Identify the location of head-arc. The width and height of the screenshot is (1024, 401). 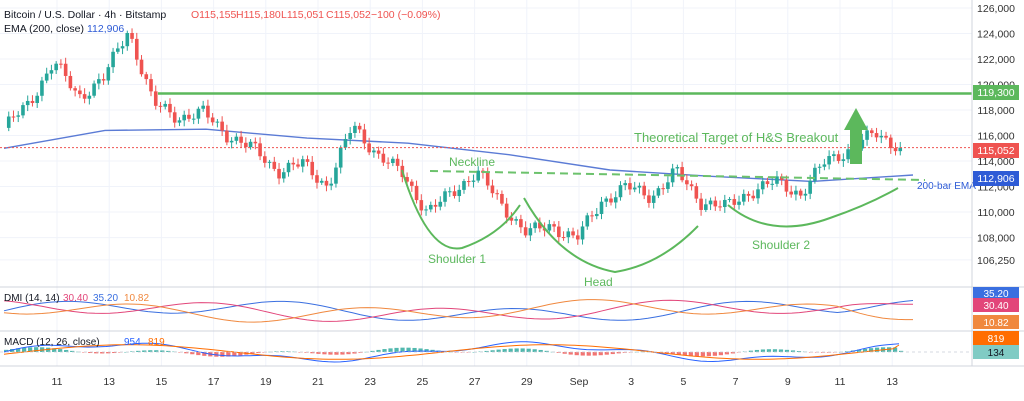
(611, 235).